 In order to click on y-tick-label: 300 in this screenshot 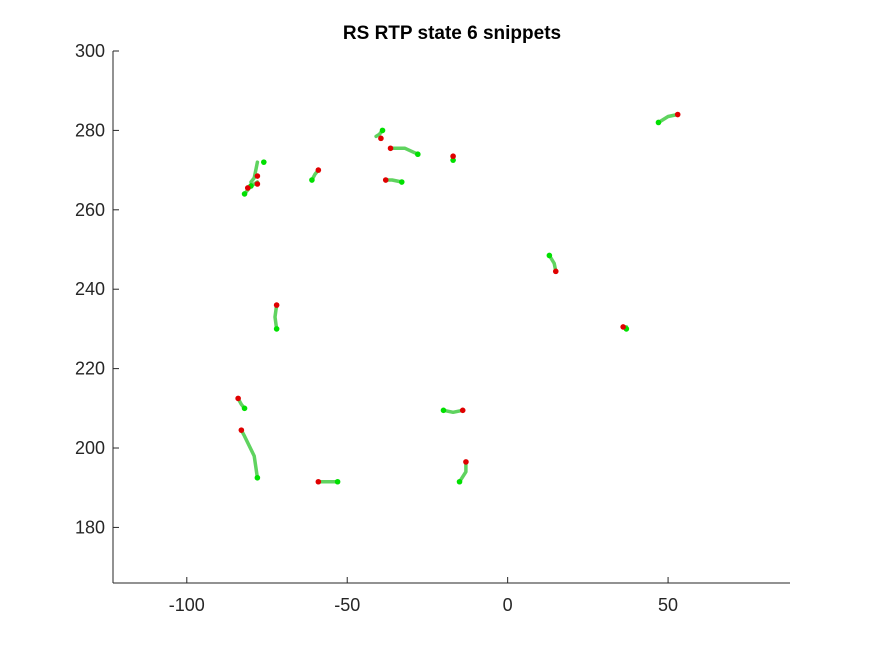, I will do `click(90, 51)`.